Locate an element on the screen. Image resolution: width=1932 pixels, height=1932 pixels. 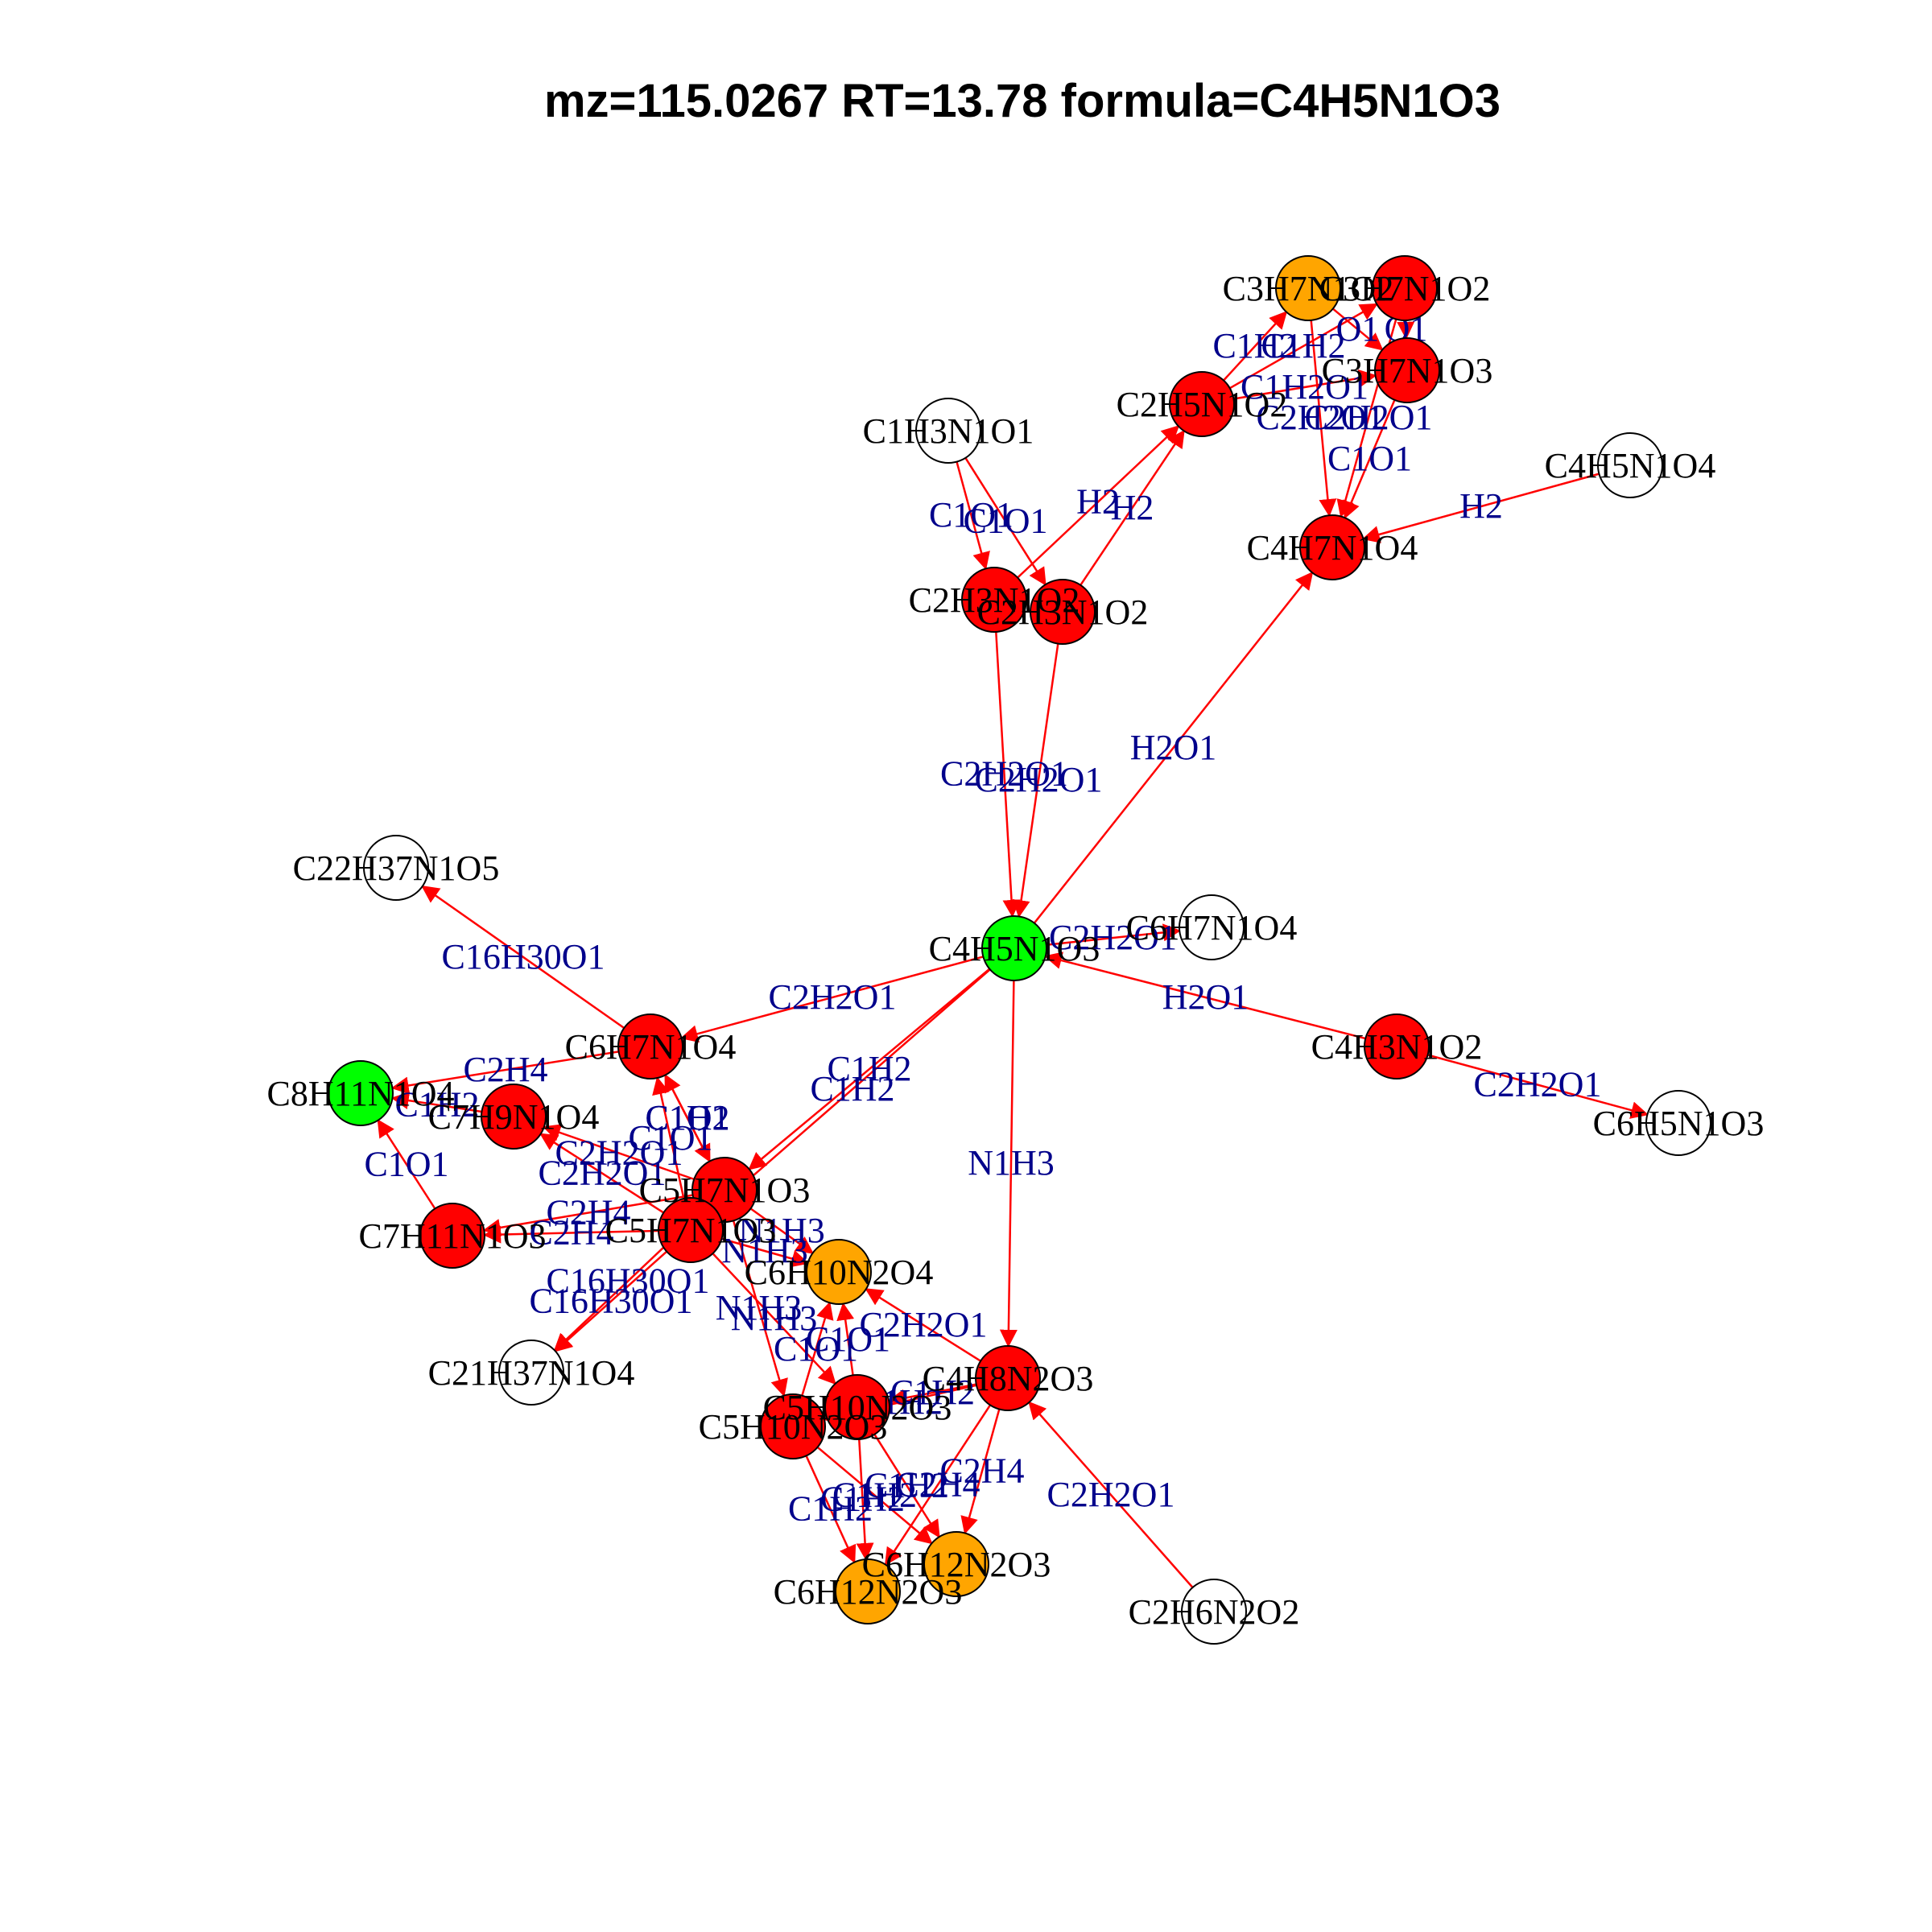
node-C22H37N1O5 is located at coordinates (396, 868).